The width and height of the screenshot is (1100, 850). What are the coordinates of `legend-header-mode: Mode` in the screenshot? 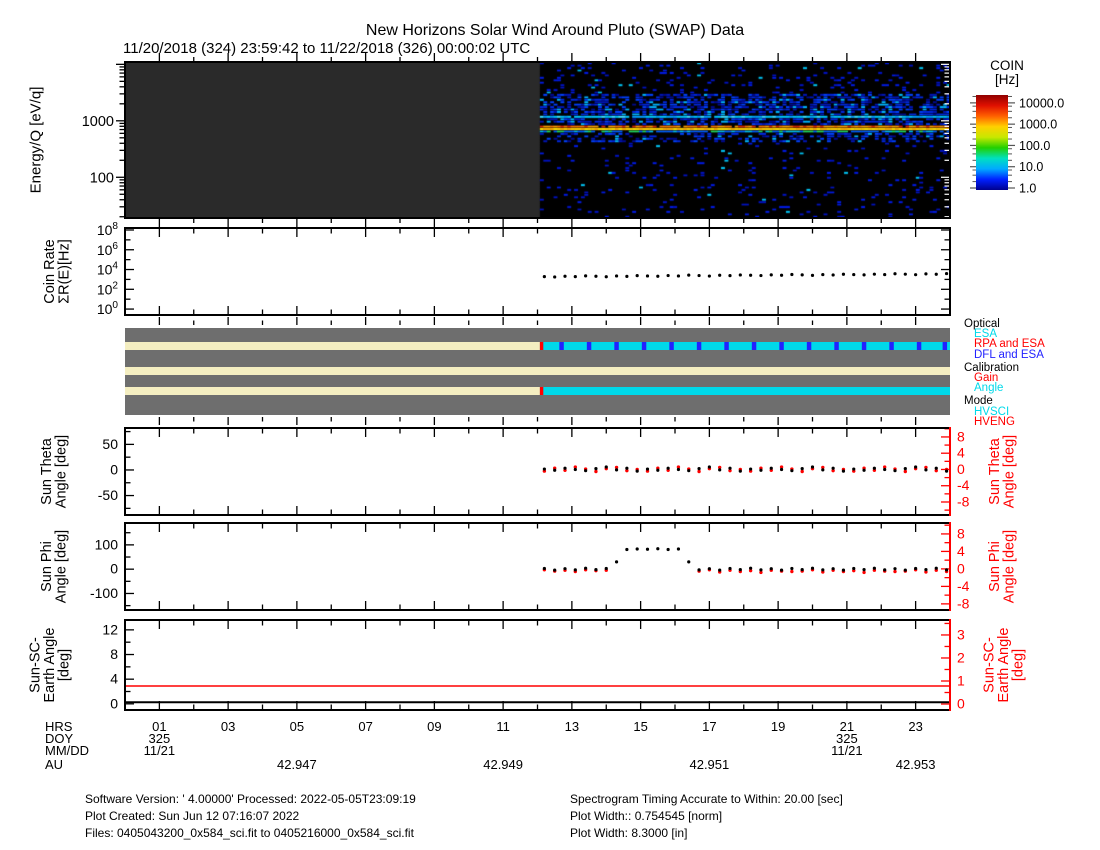 It's located at (978, 401).